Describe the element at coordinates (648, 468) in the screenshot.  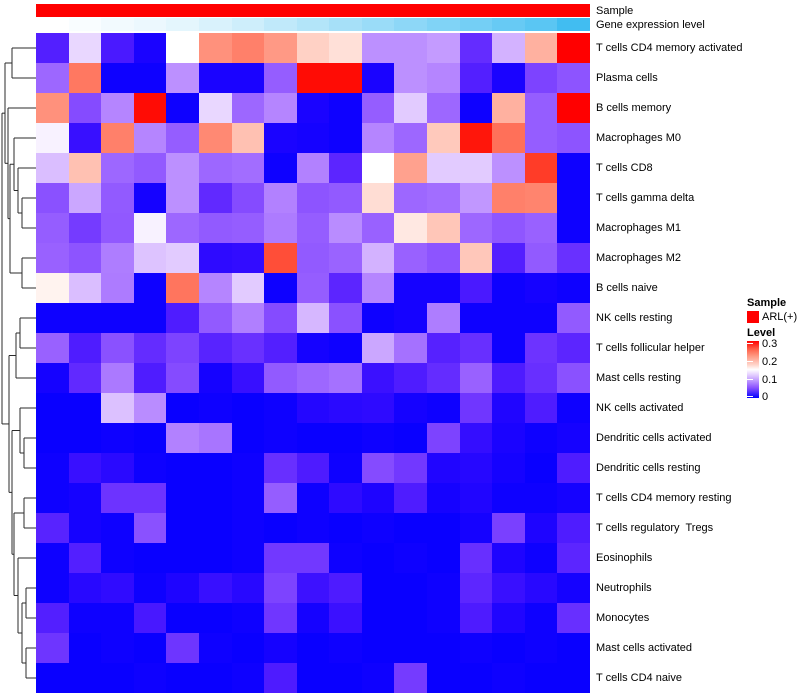
I see `row-label: Dendritic cells resting` at that location.